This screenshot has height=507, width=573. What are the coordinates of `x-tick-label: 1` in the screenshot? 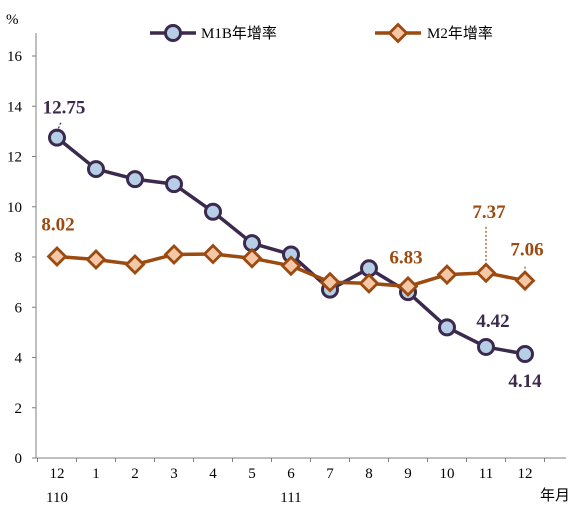 It's located at (96, 474).